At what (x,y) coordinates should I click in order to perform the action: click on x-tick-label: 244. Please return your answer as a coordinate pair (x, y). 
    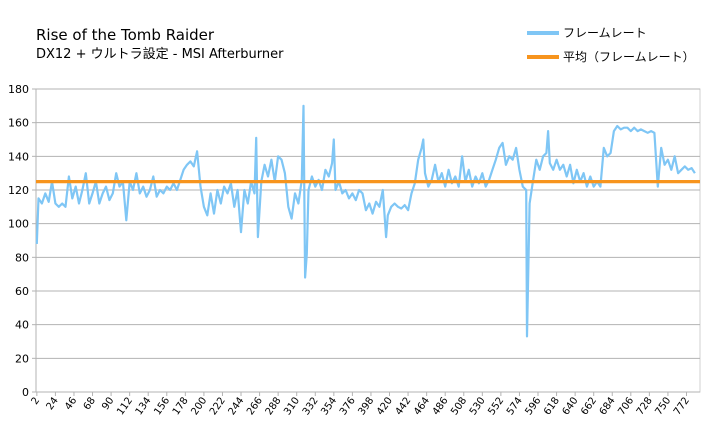
    Looking at the image, I should click on (237, 406).